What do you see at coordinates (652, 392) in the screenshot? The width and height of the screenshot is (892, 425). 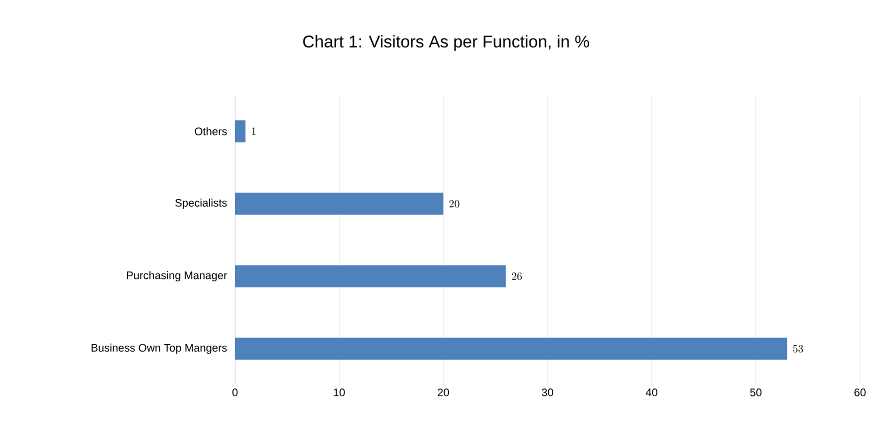 I see `x-tick-label: 40` at bounding box center [652, 392].